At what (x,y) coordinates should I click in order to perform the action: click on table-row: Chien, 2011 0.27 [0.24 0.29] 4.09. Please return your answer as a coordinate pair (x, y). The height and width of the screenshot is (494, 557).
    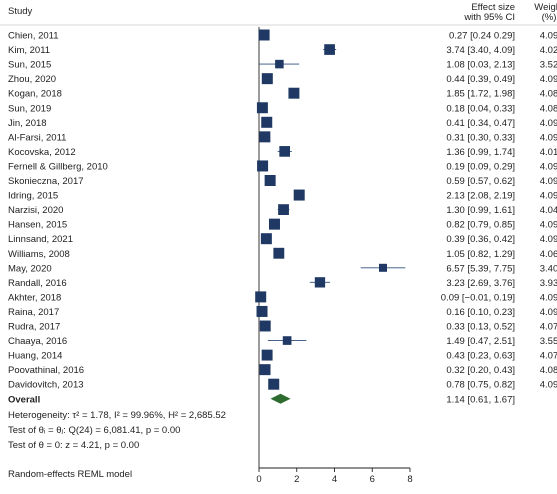
    Looking at the image, I should click on (282, 35).